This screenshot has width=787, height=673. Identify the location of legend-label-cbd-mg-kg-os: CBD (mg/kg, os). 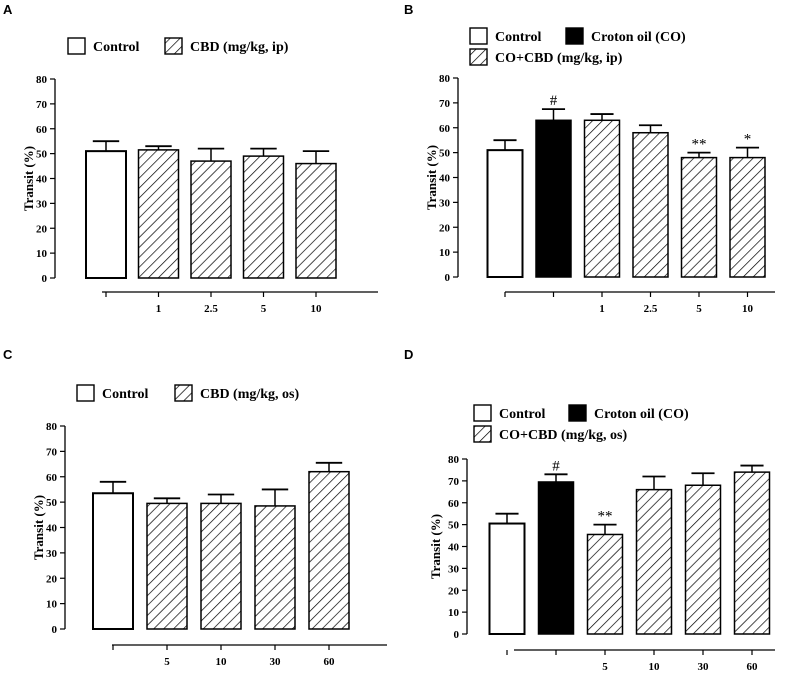
(250, 394).